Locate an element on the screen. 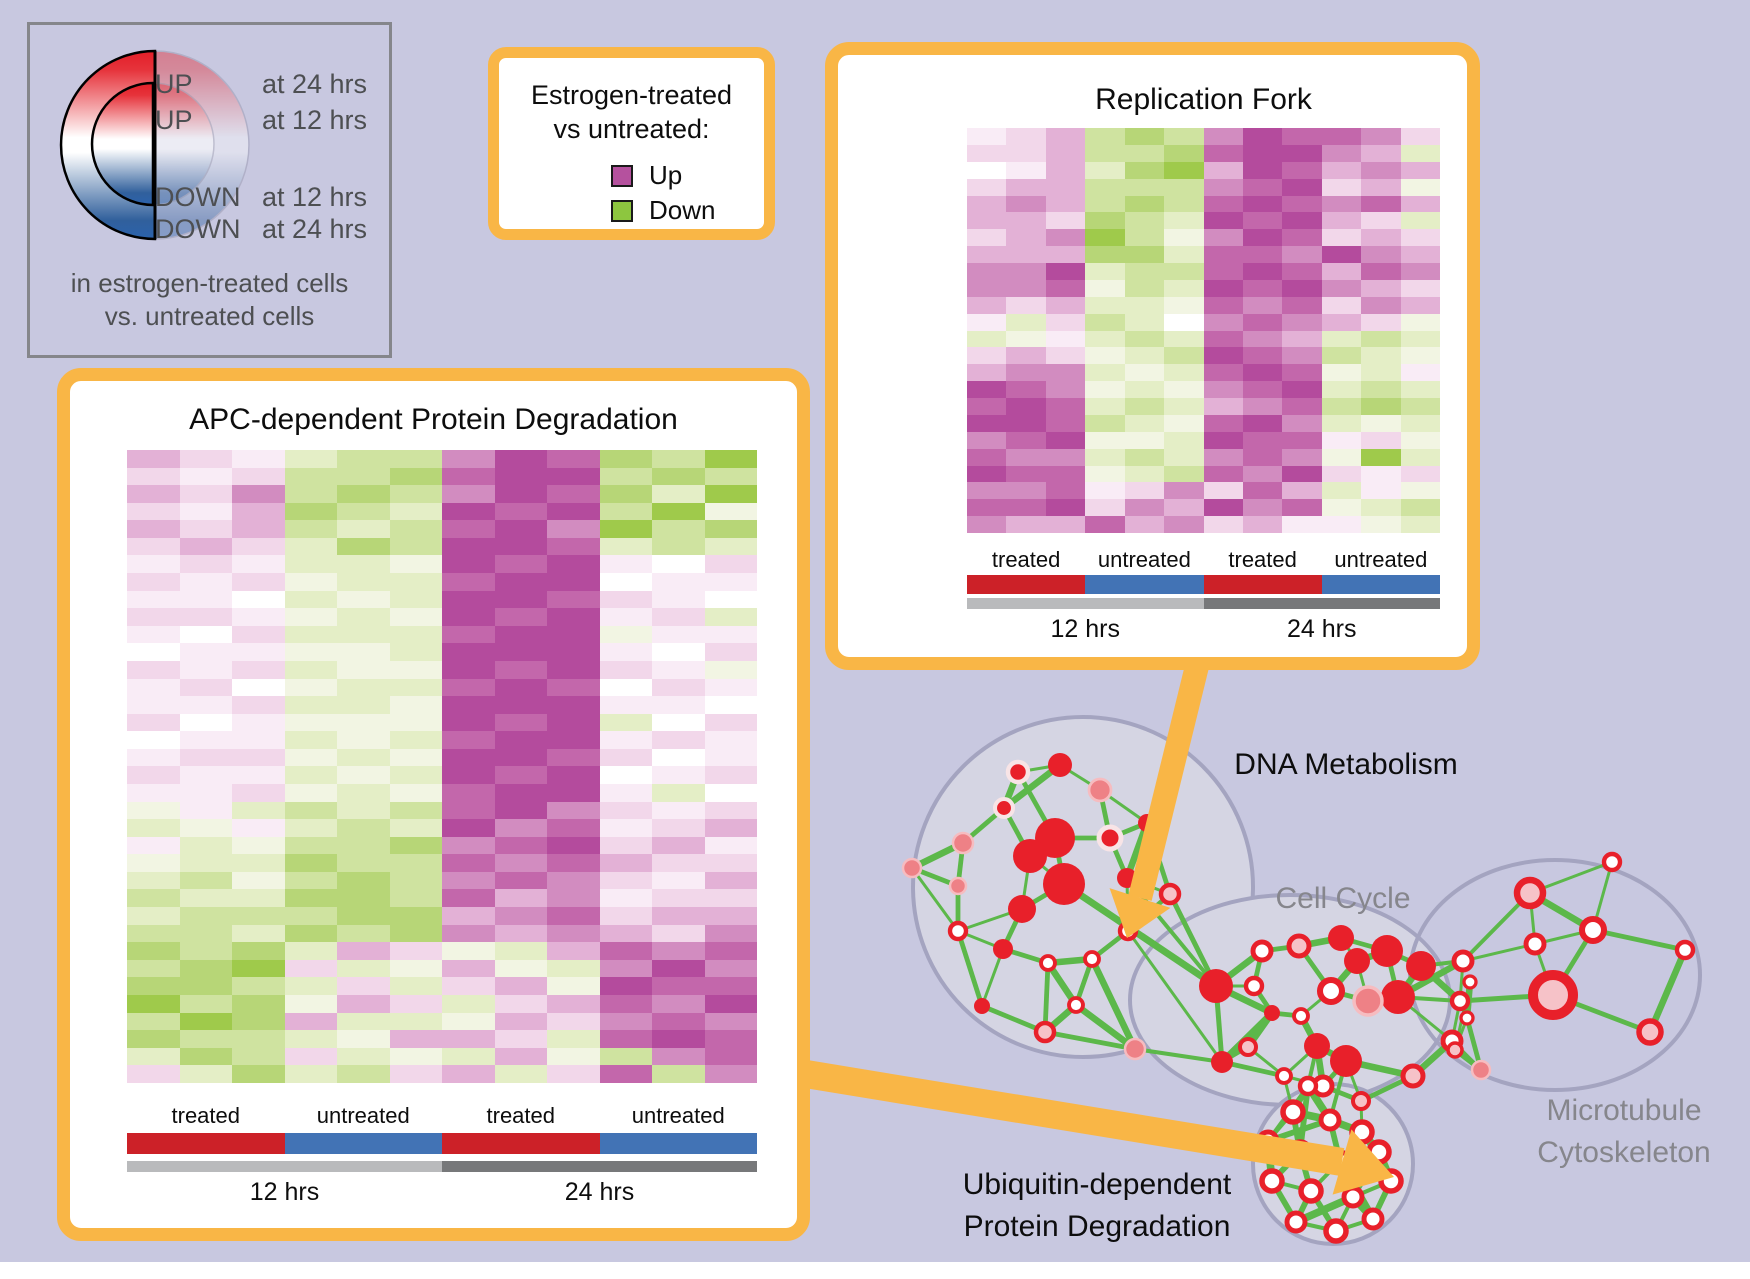 The height and width of the screenshot is (1279, 1750). rf-time-bars is located at coordinates (1203, 603).